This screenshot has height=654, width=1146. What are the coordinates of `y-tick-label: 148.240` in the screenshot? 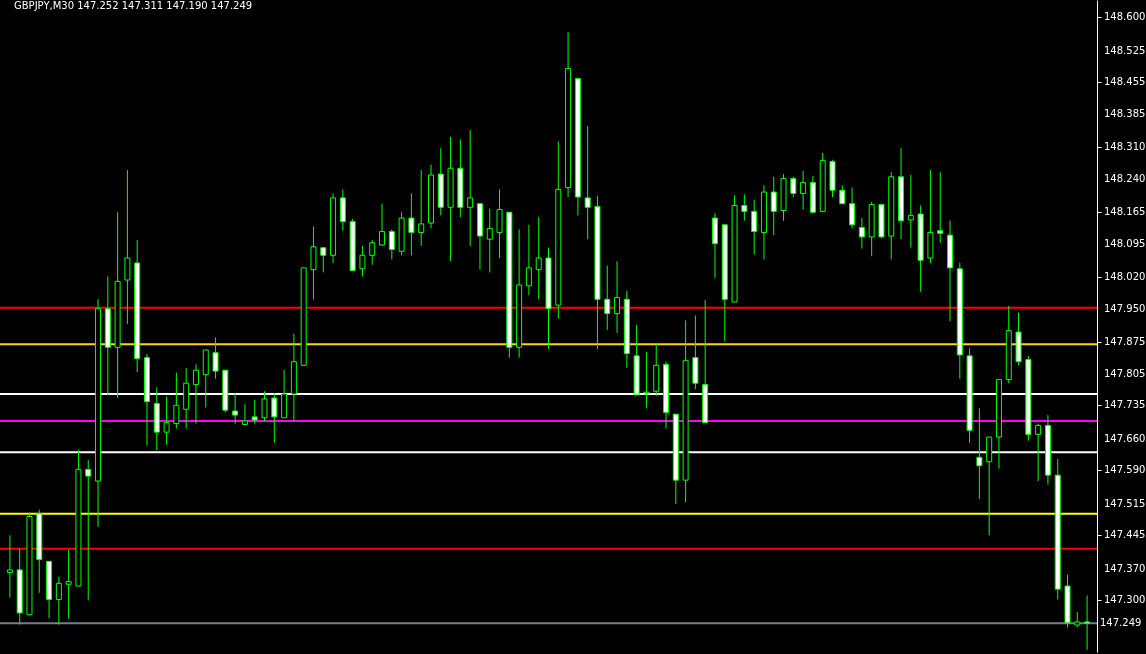 It's located at (1125, 178).